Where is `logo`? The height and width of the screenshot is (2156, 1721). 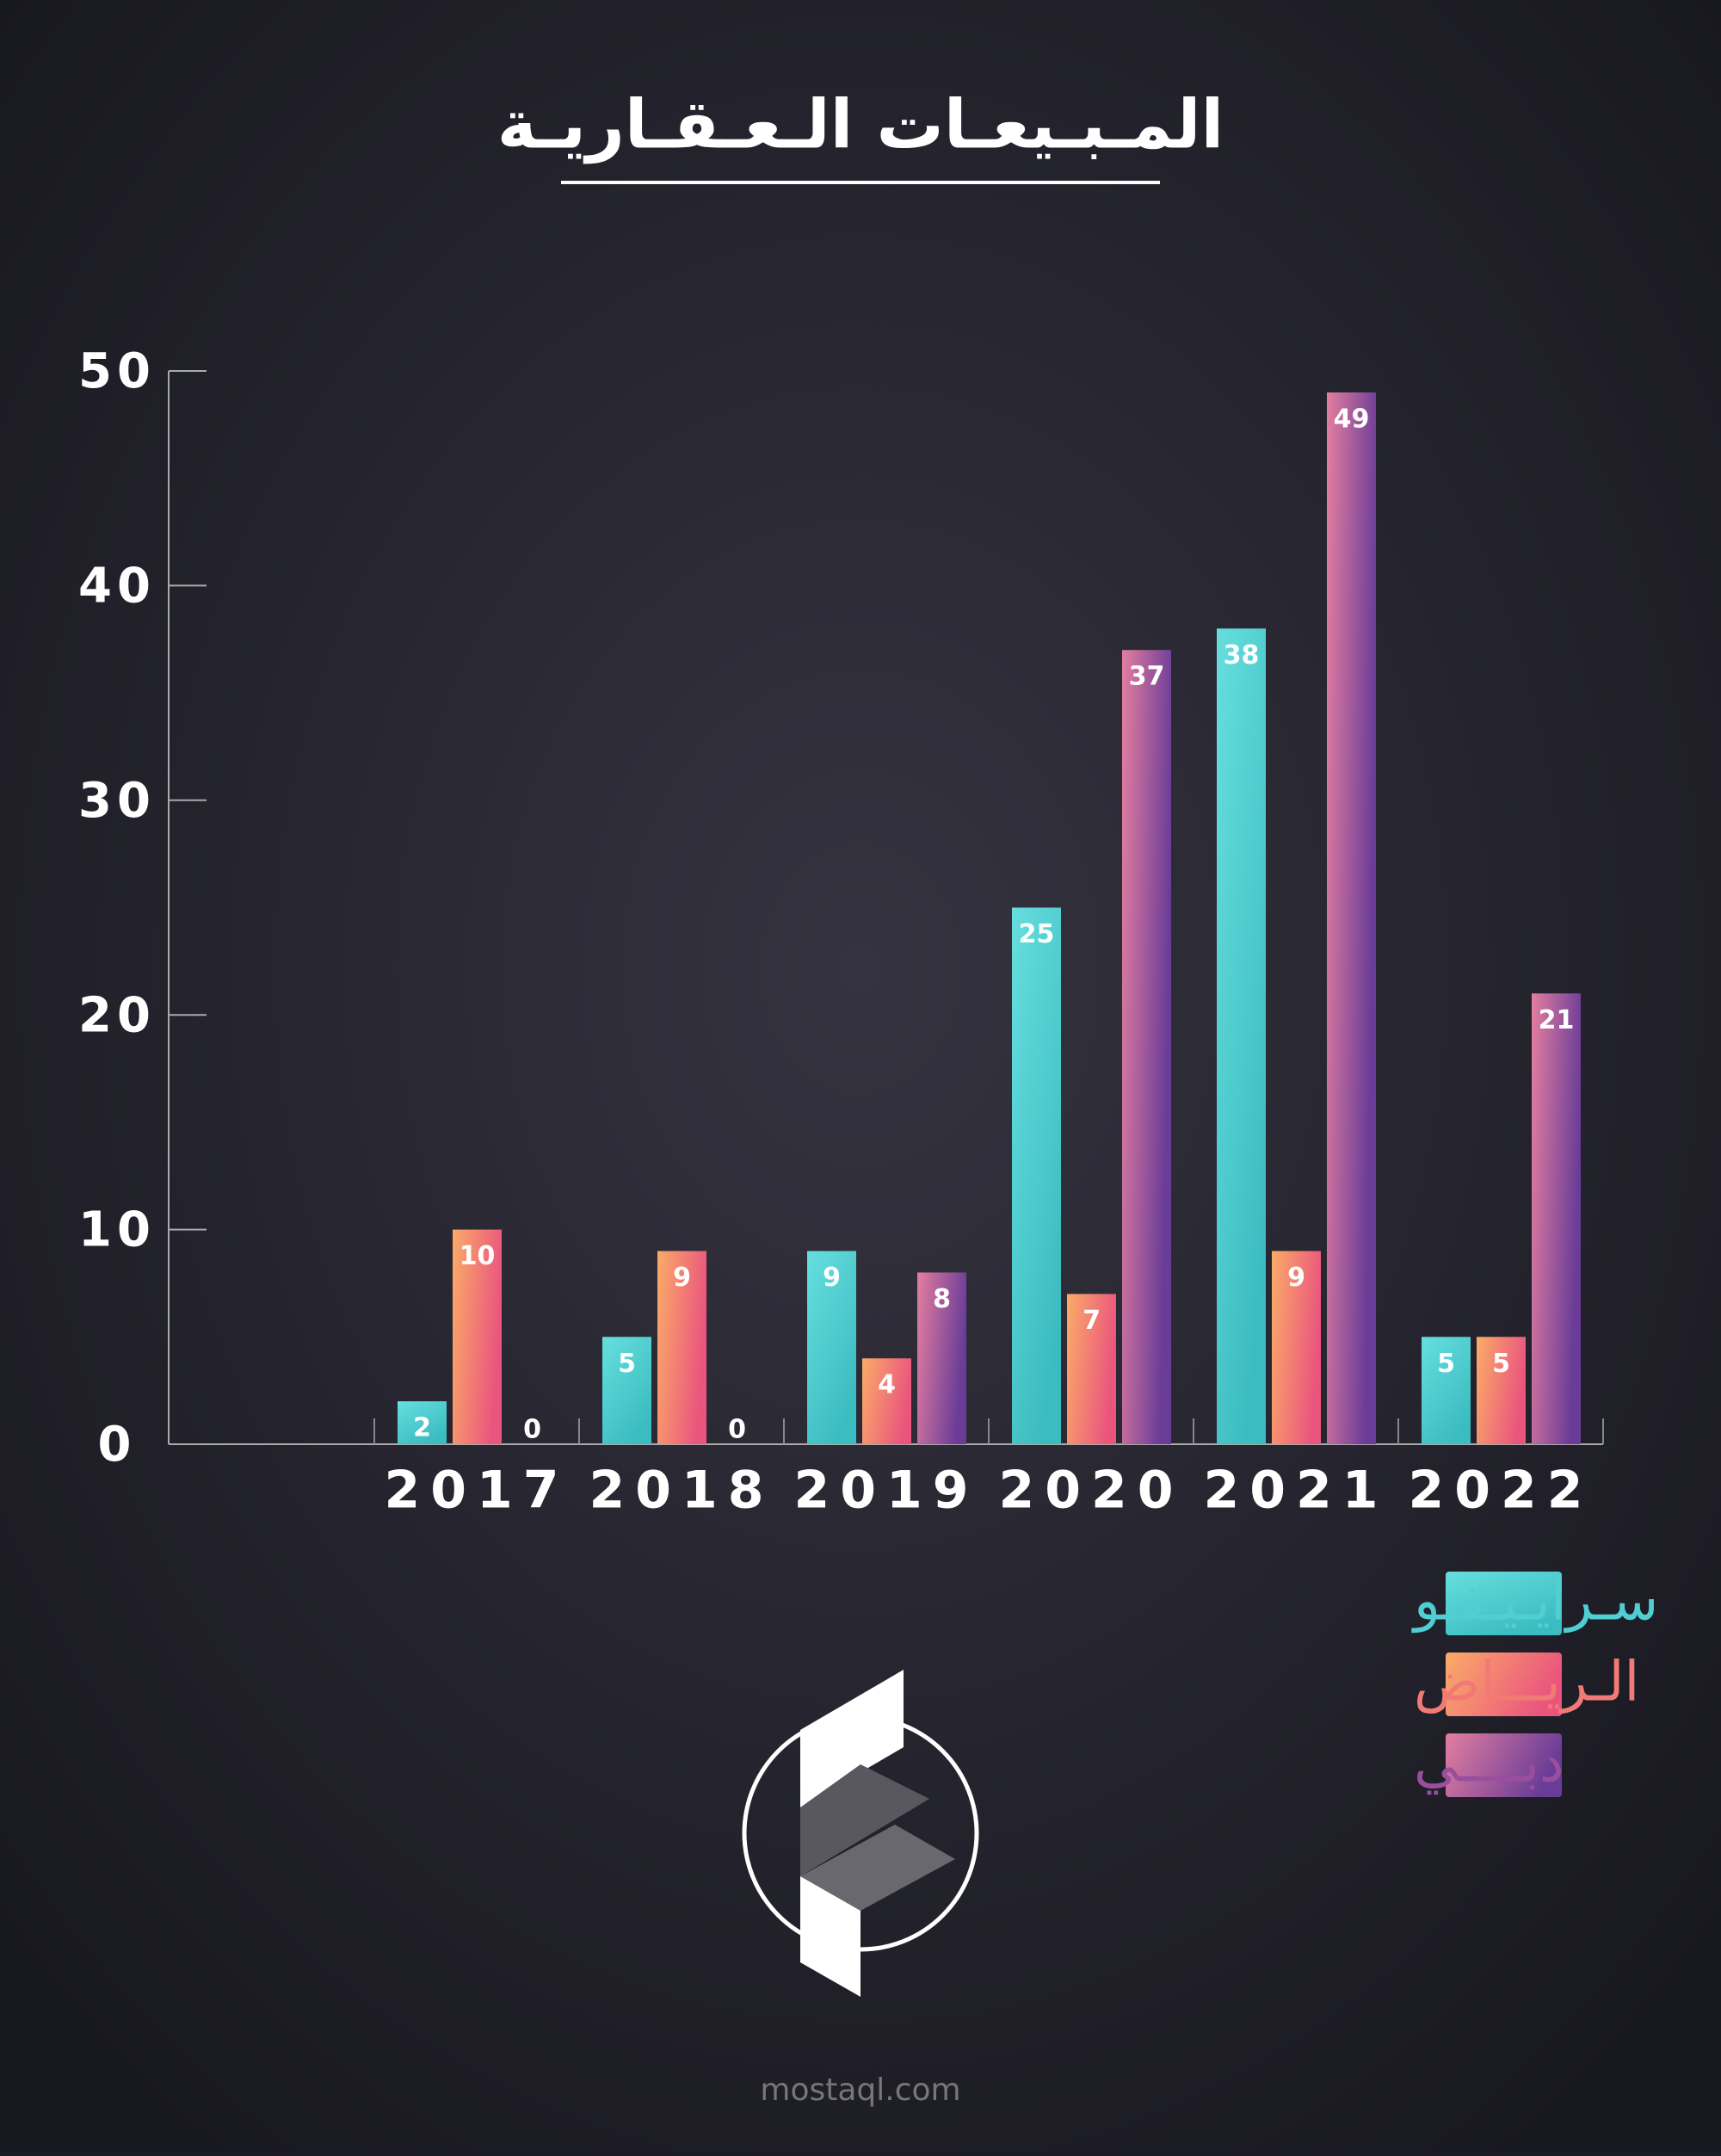
logo is located at coordinates (860, 1833).